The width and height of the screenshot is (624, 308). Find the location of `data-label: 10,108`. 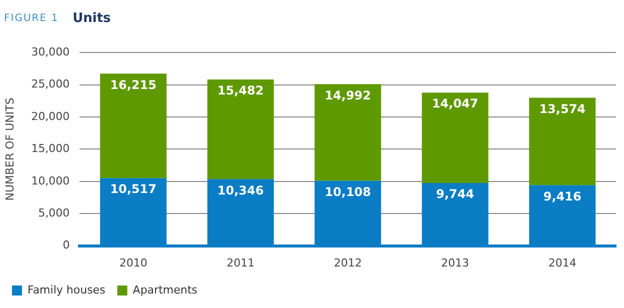

data-label: 10,108 is located at coordinates (347, 191).